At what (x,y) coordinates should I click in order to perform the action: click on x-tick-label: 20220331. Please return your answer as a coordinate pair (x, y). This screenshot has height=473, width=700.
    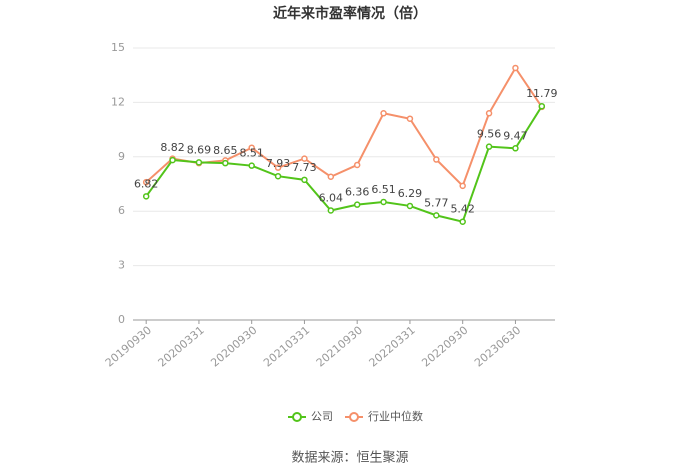
    Looking at the image, I should click on (392, 347).